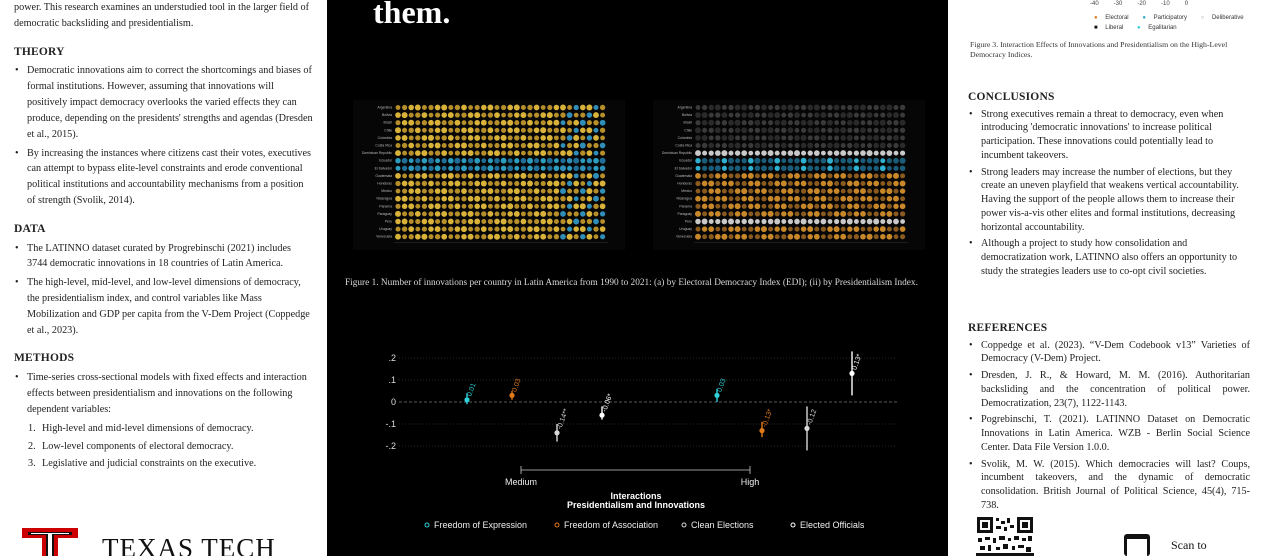  What do you see at coordinates (684, 525) in the screenshot?
I see `legend-marker` at bounding box center [684, 525].